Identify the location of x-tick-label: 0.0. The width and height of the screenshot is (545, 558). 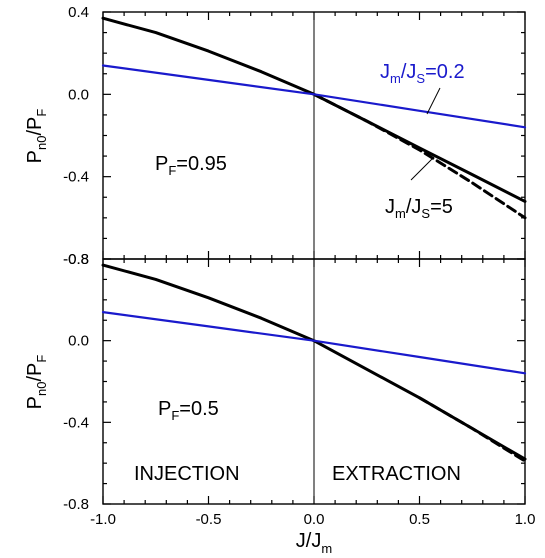
(314, 519).